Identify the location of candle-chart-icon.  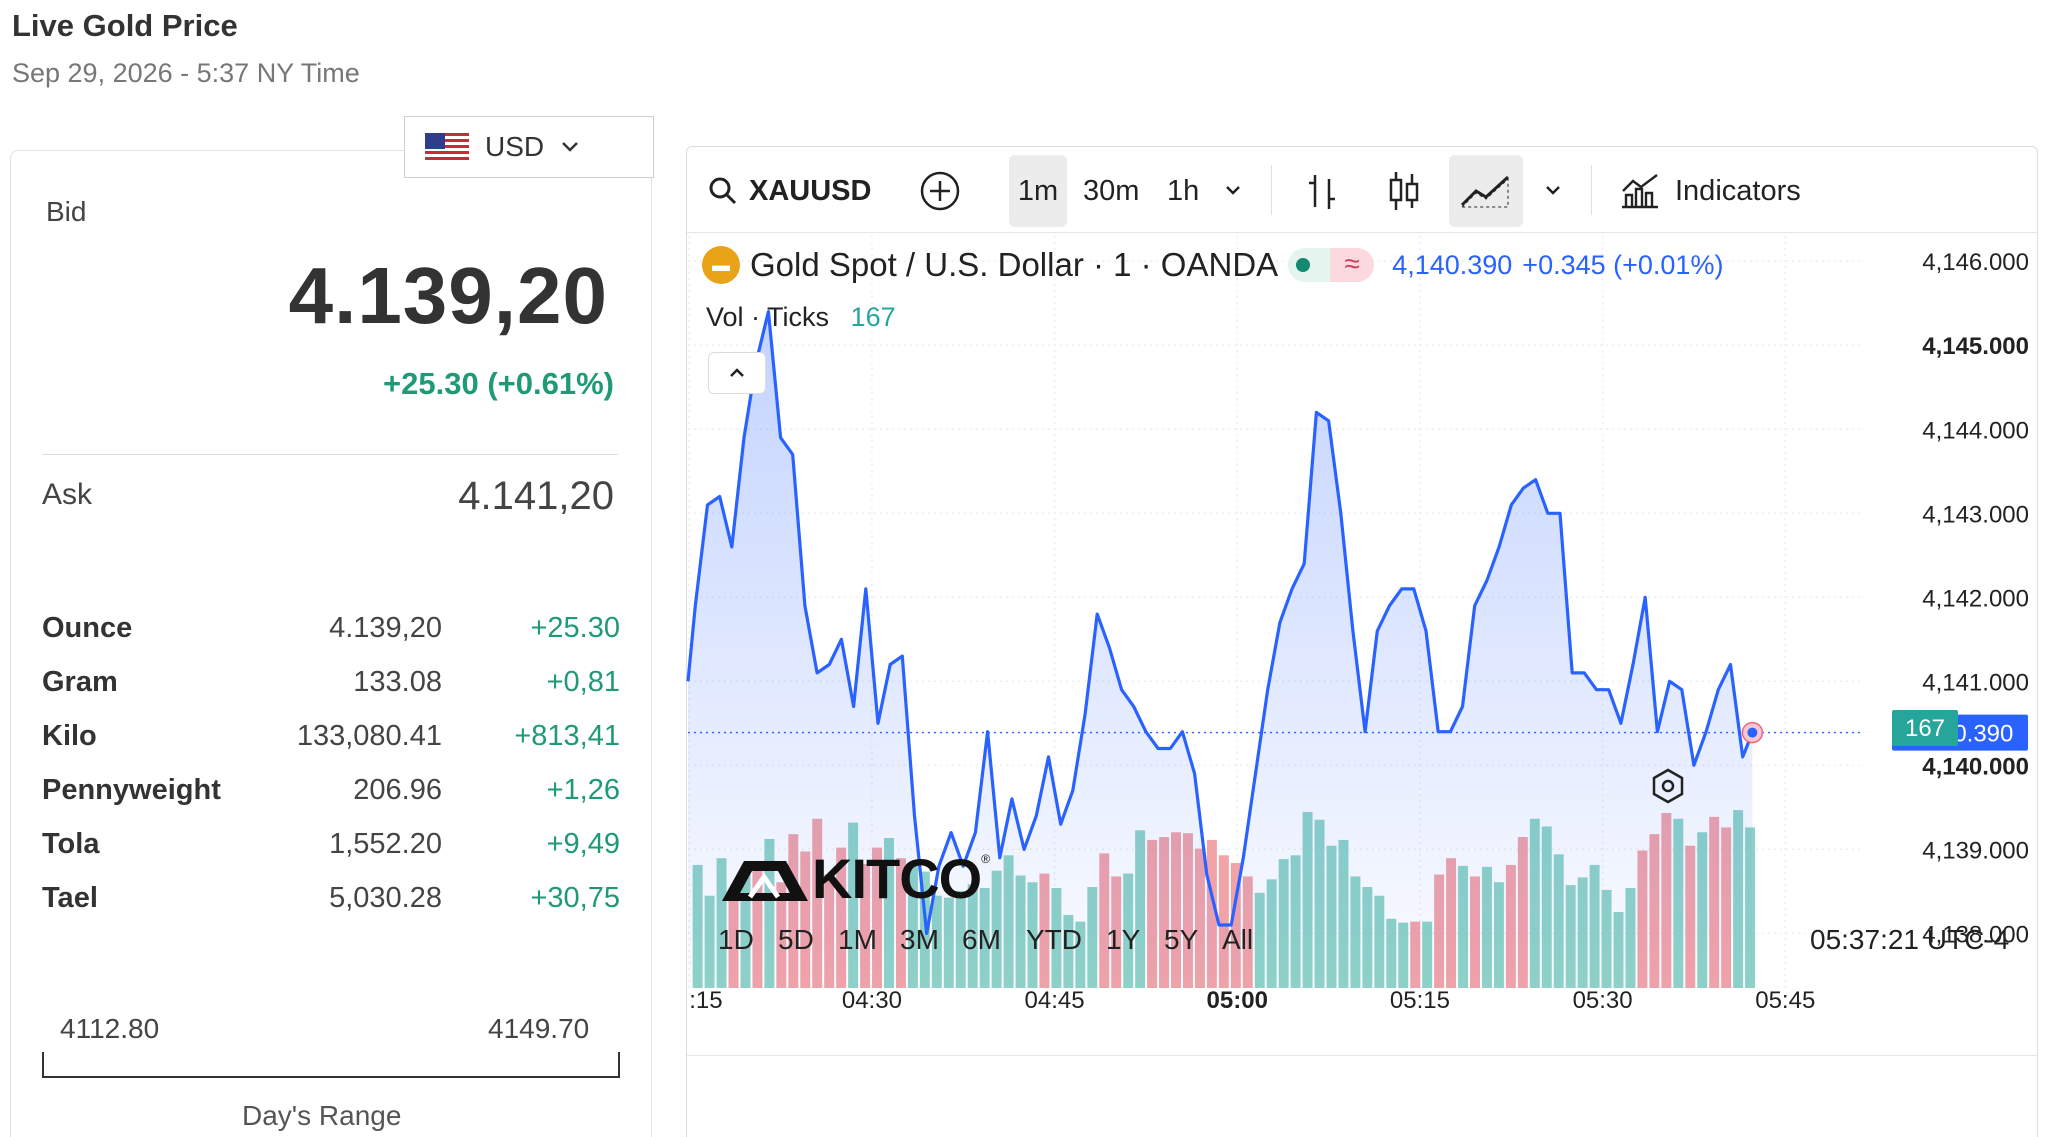
(1404, 191).